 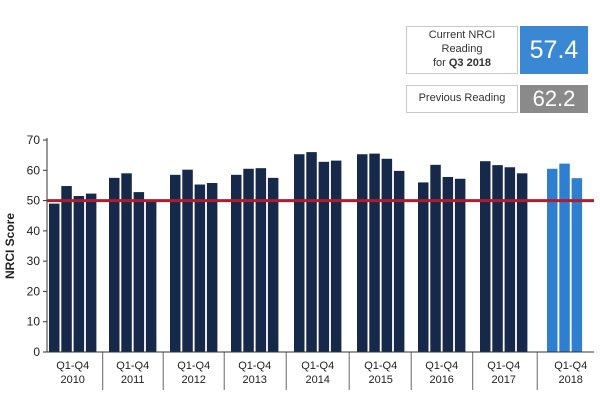 What do you see at coordinates (34, 201) in the screenshot?
I see `y-tick-label: 50` at bounding box center [34, 201].